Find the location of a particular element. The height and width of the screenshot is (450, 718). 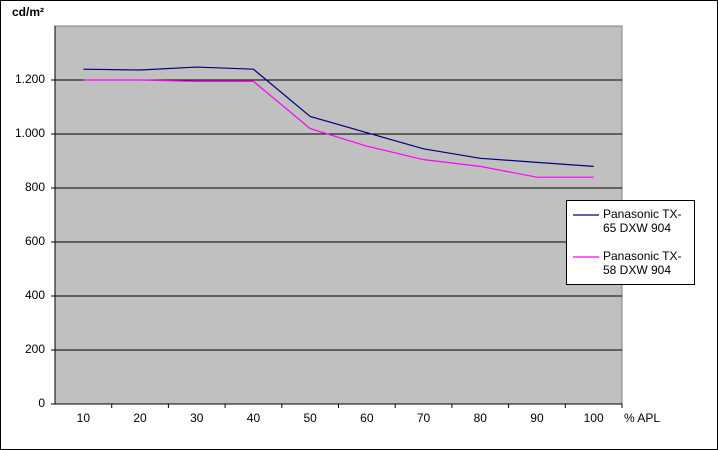

x-tick-label: 10 is located at coordinates (84, 418).